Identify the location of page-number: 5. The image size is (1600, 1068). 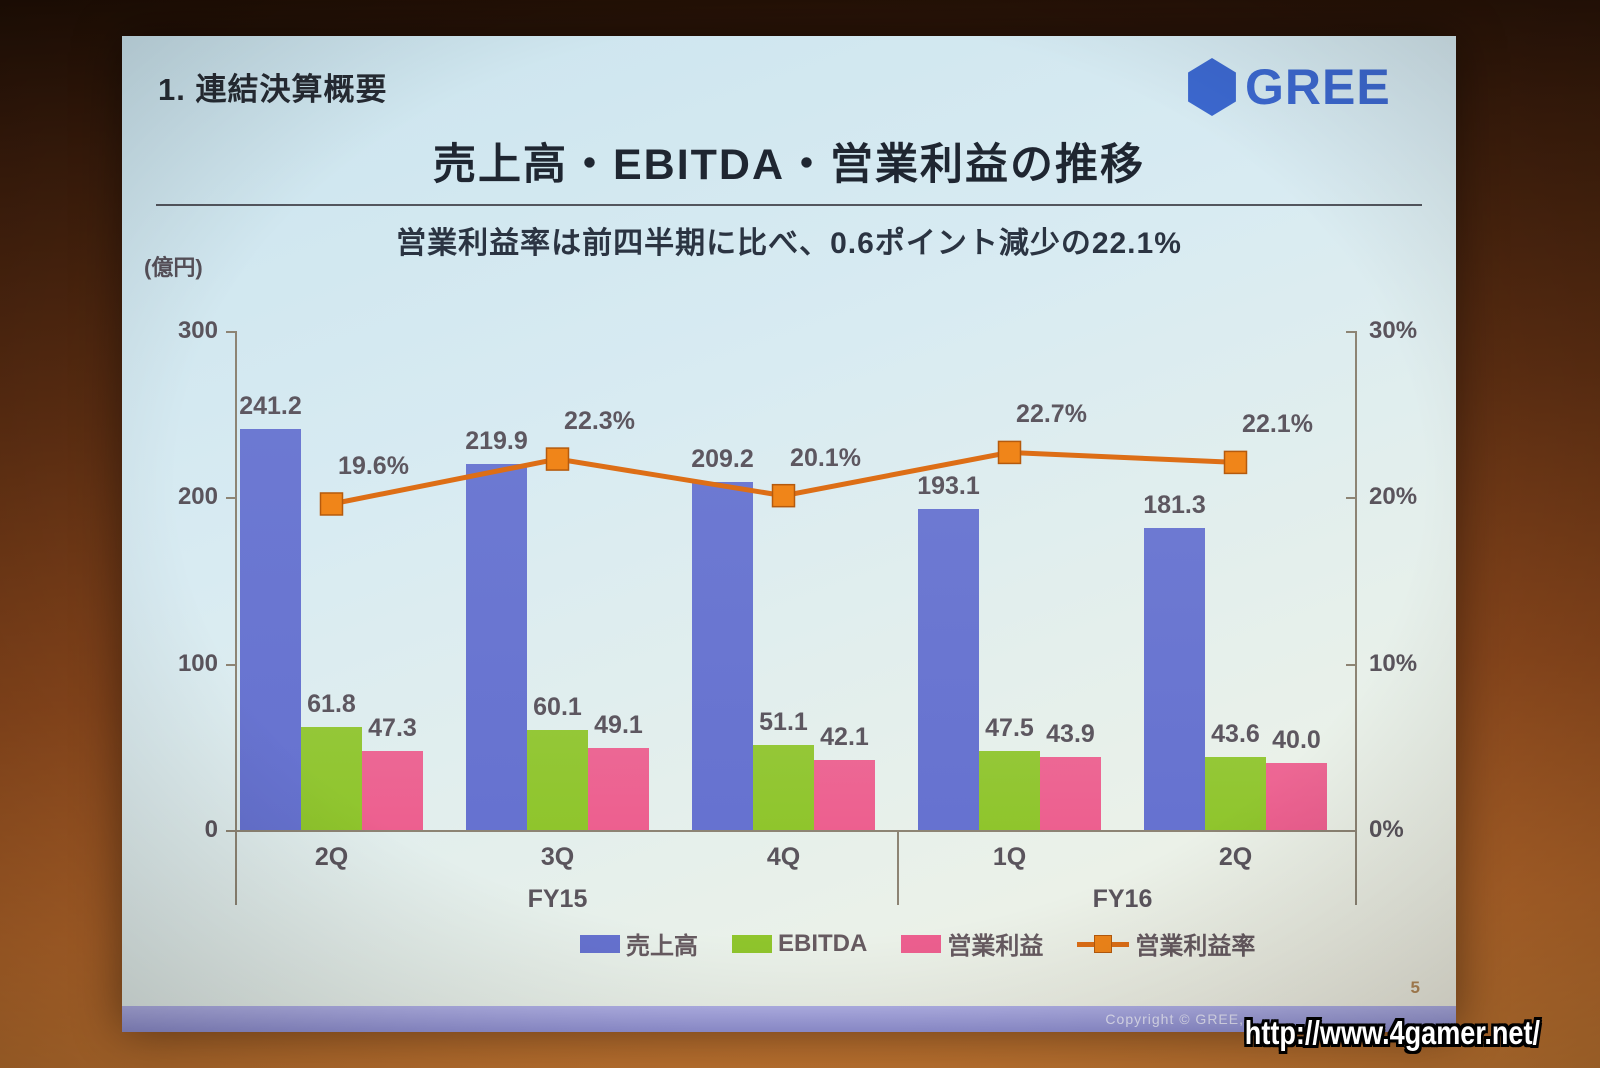
(1415, 987).